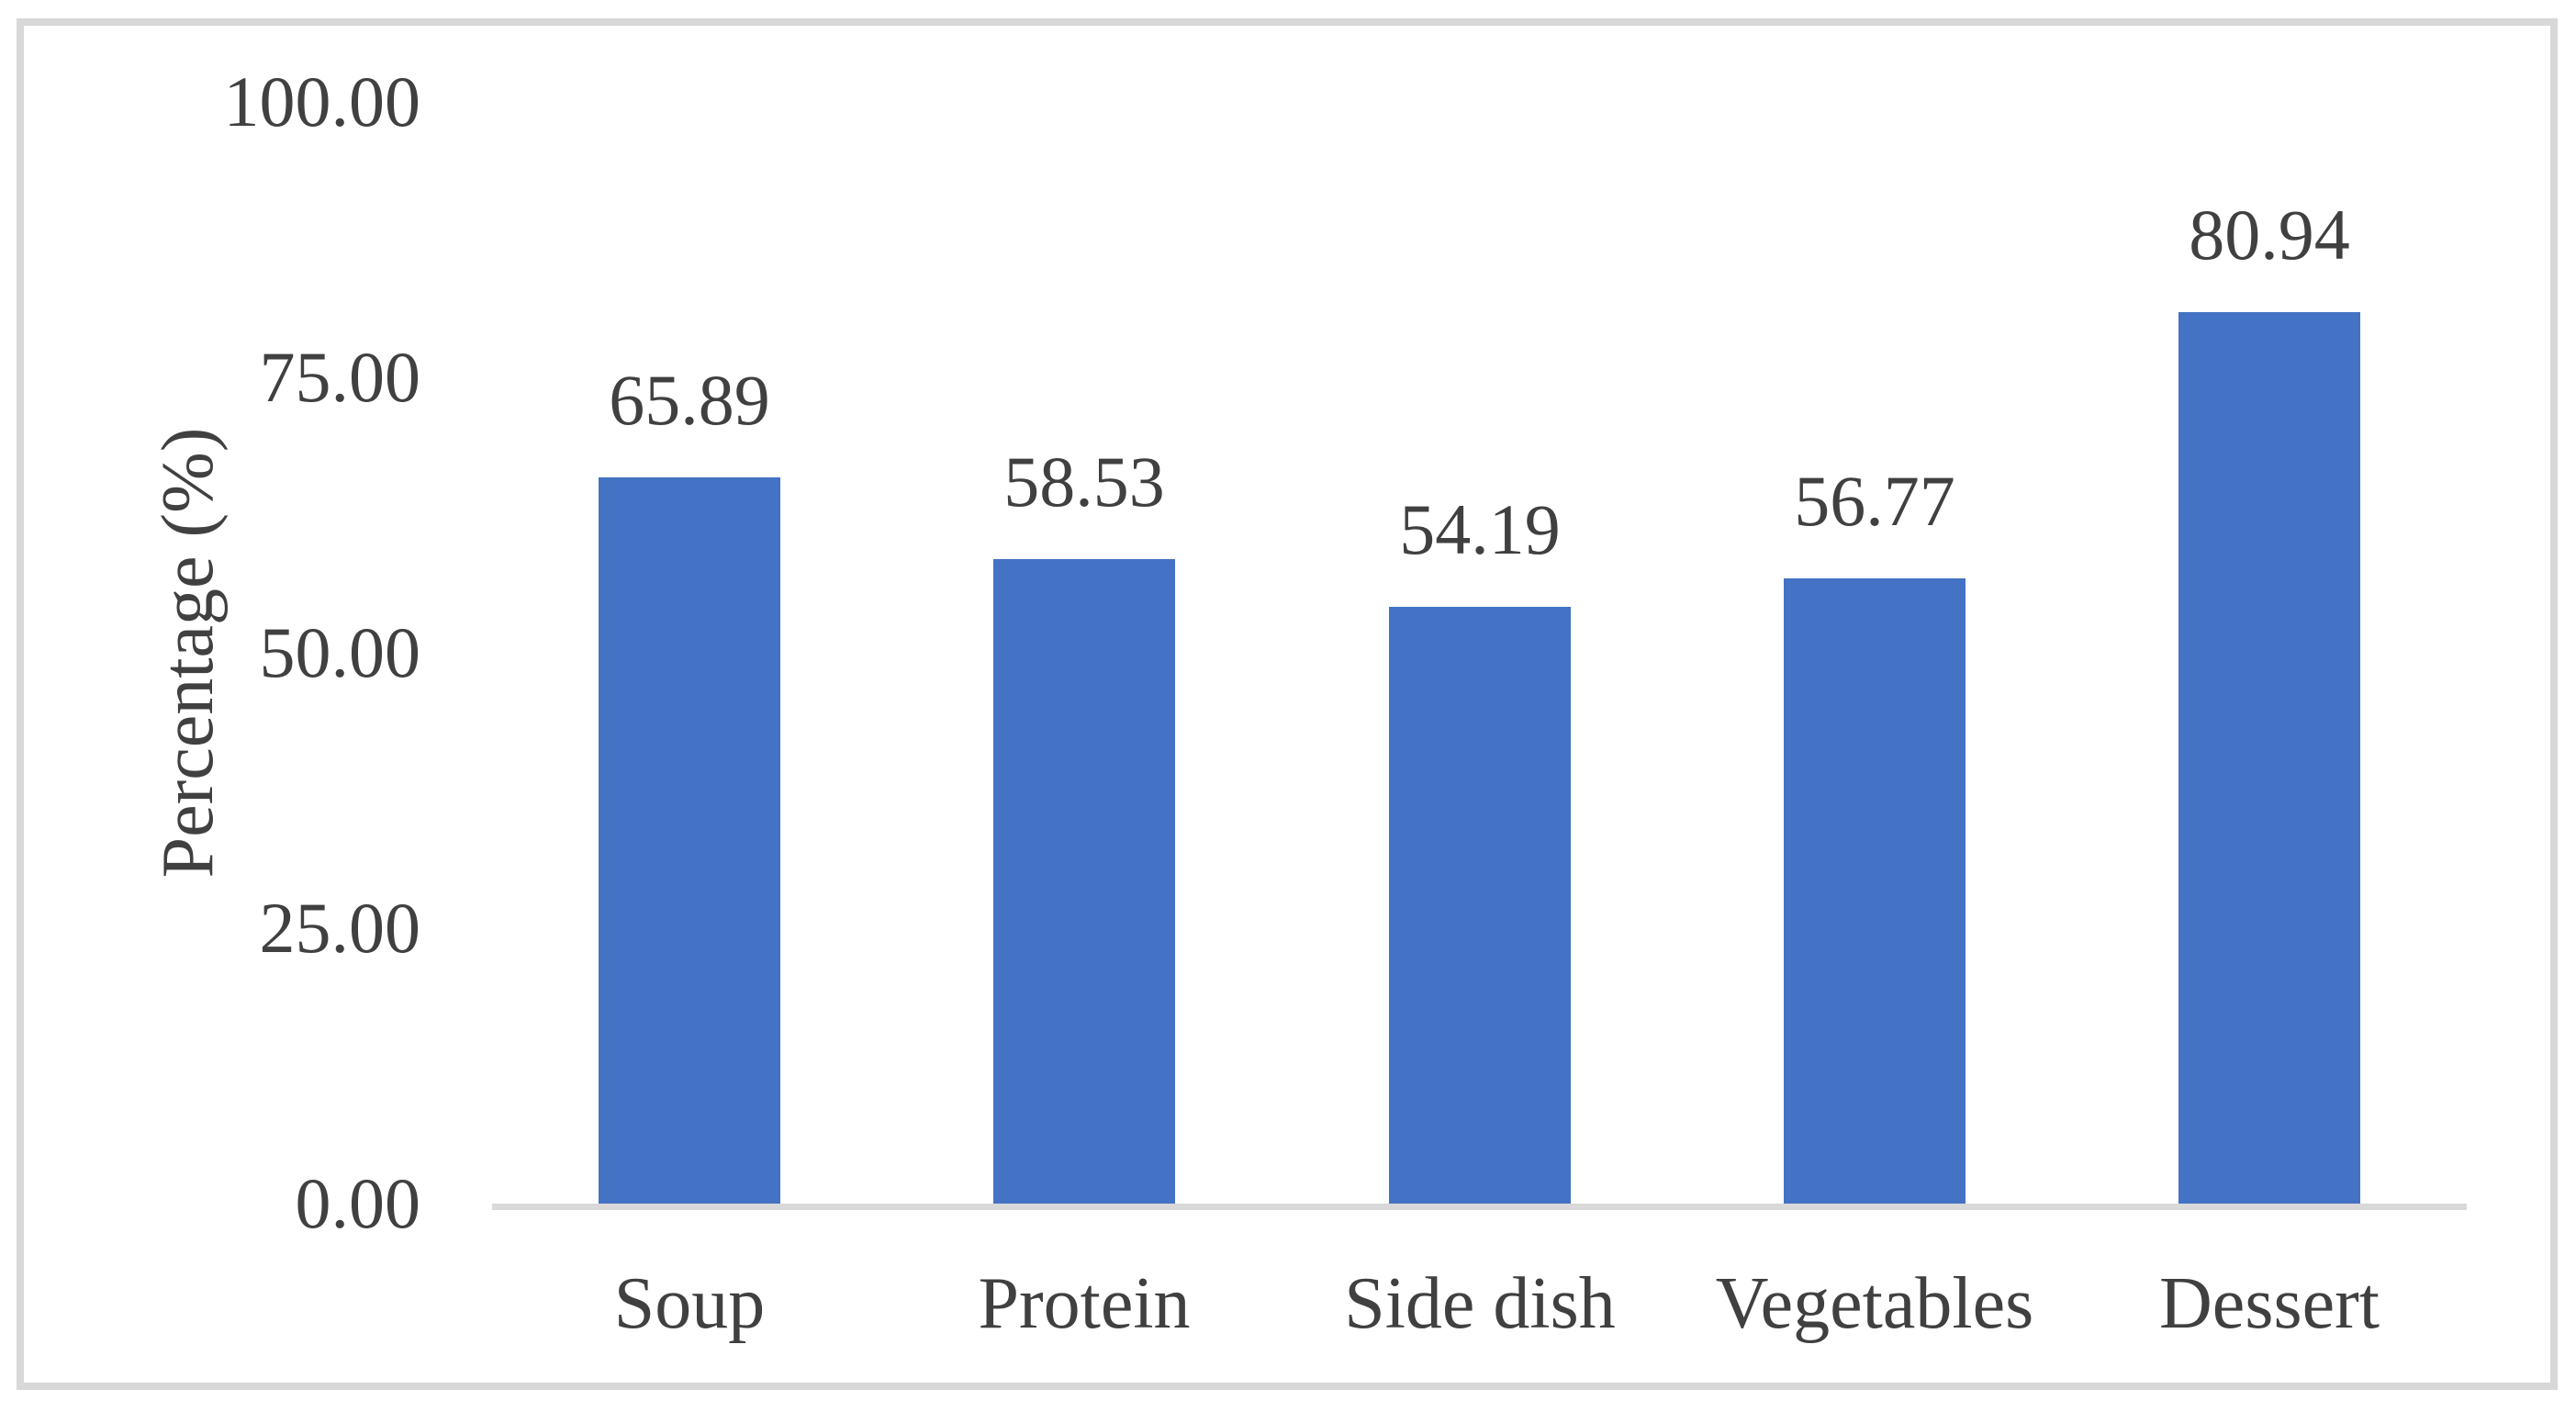  Describe the element at coordinates (1084, 482) in the screenshot. I see `bar-value-label: 58.53` at that location.